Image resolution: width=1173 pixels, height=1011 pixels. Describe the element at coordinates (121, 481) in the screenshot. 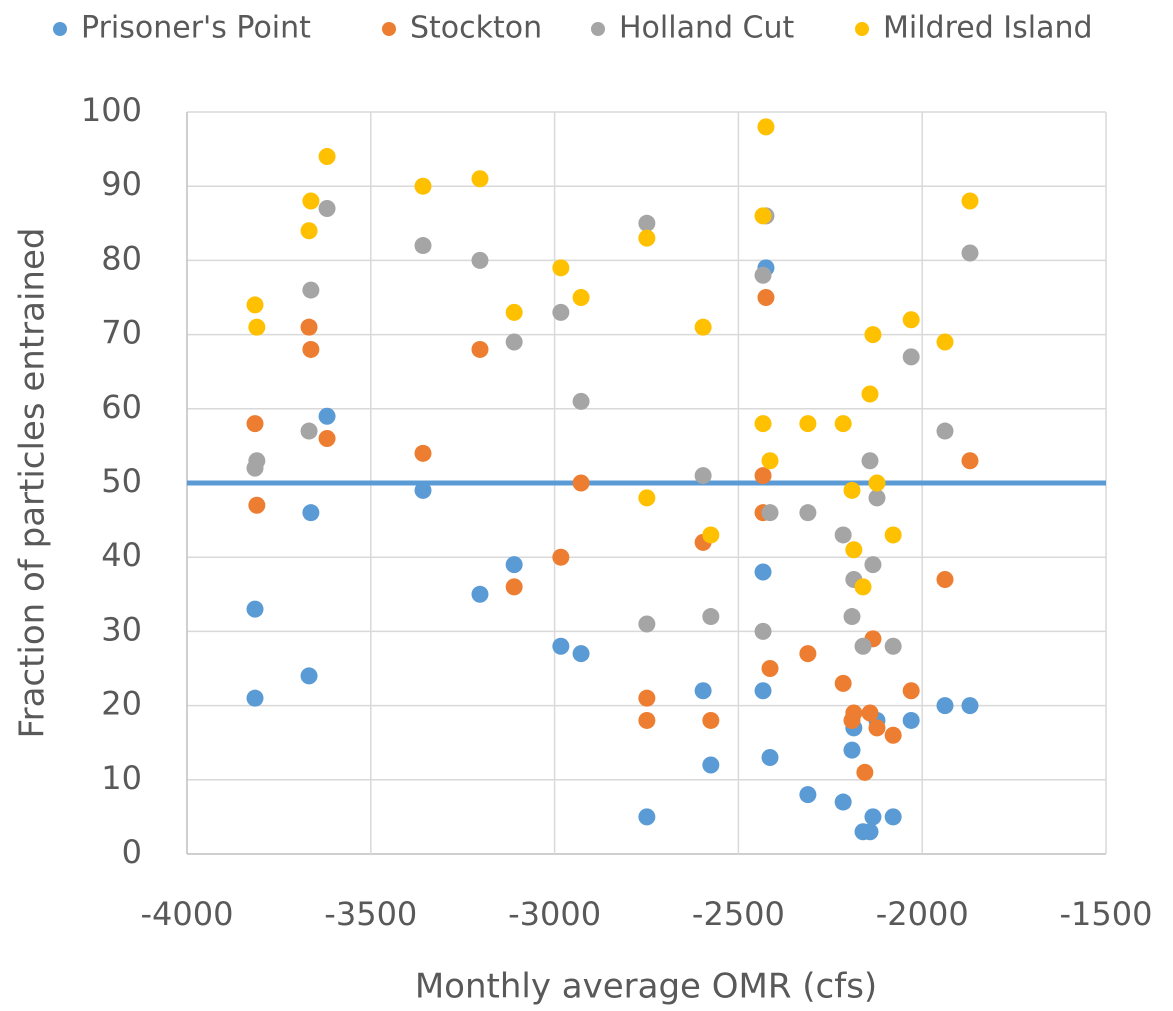

I see `y-tick-label: 50` at that location.